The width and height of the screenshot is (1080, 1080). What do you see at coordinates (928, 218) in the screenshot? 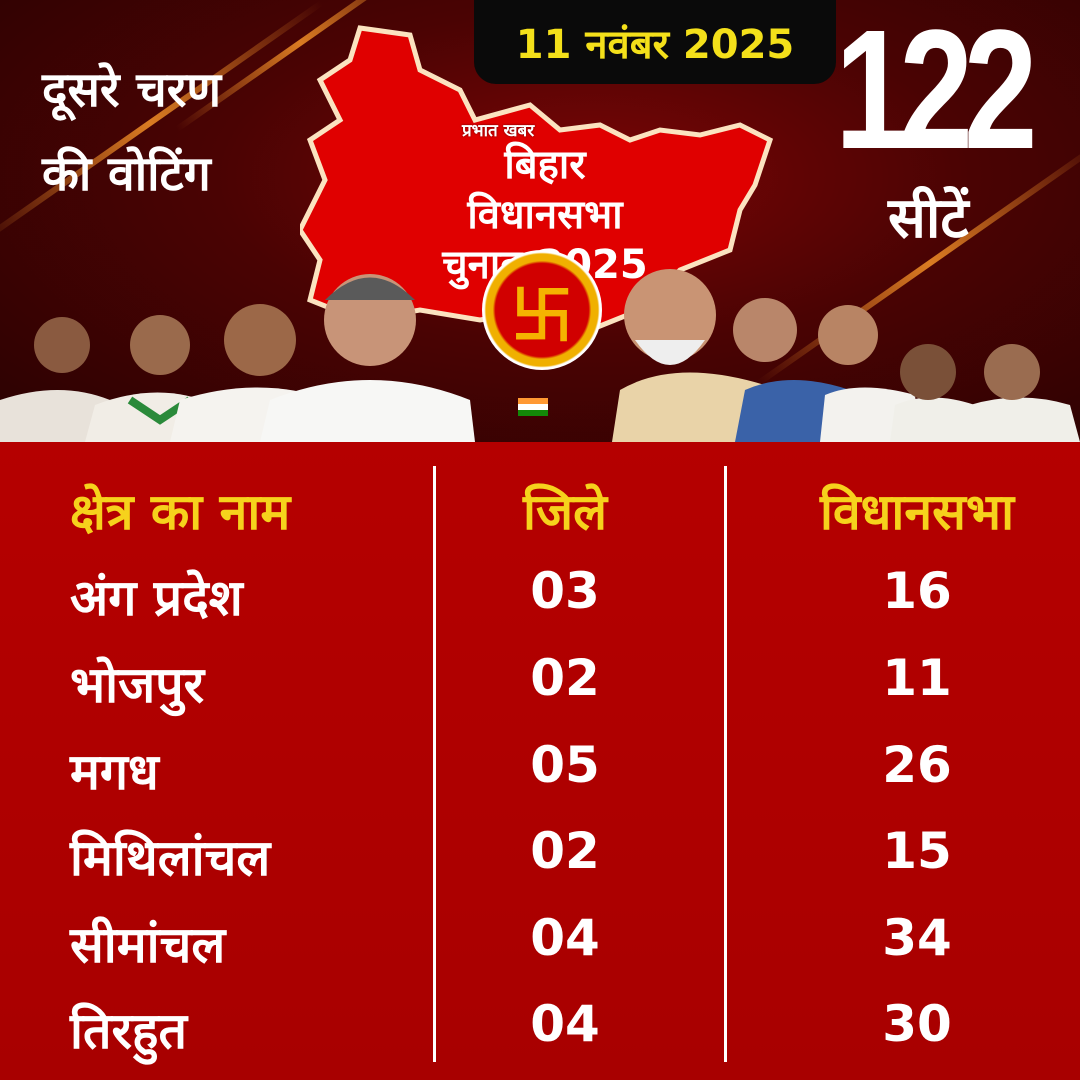
I see `seats-label: सीटें` at bounding box center [928, 218].